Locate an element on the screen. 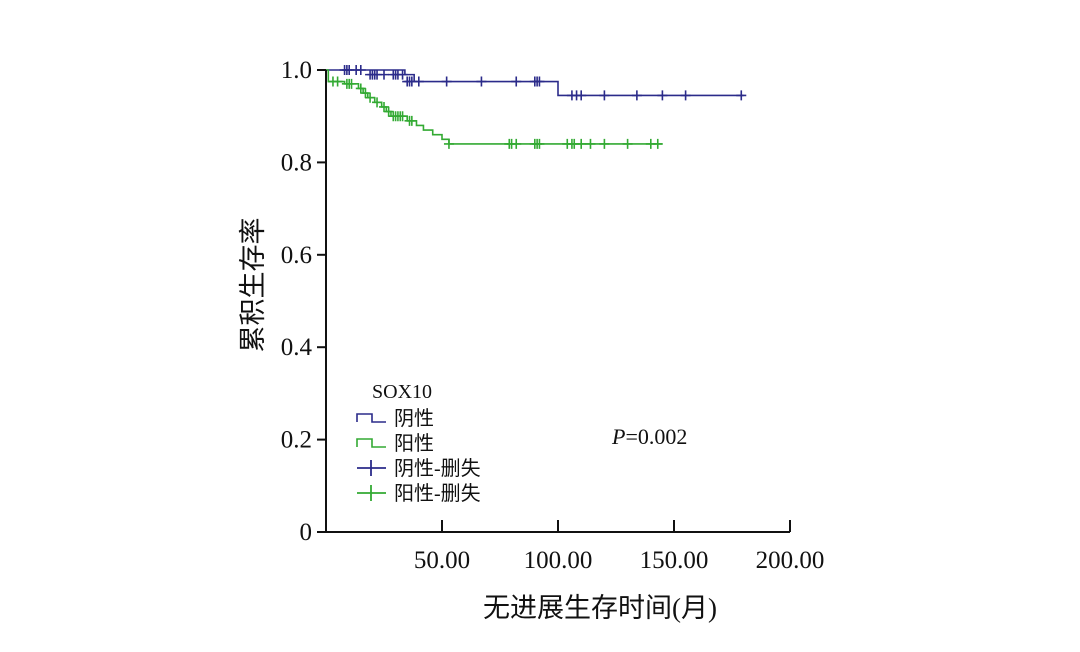 This screenshot has height=652, width=1080. legend-label: 阴性 is located at coordinates (414, 418).